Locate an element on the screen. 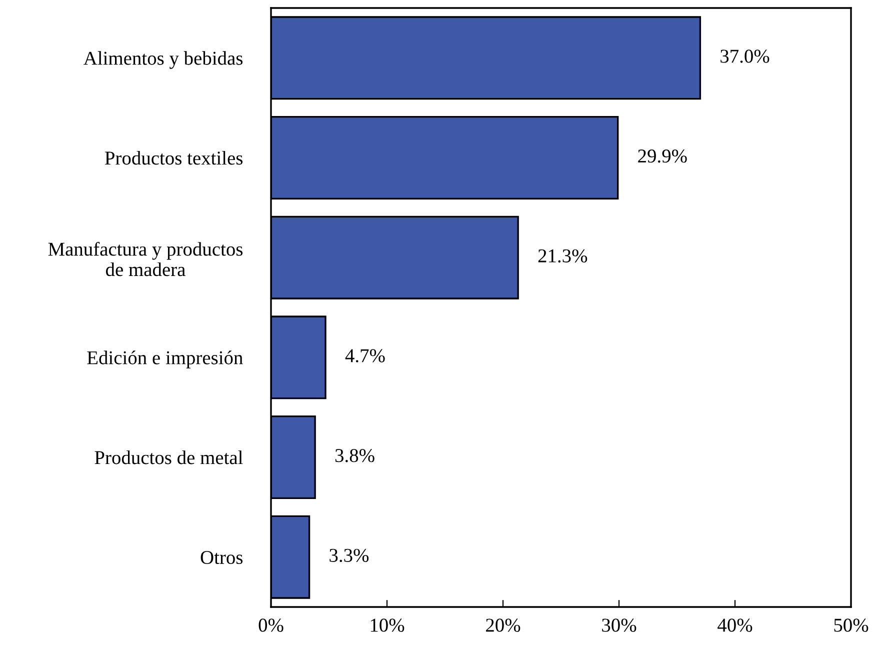  x-tick-label: 10% is located at coordinates (387, 625).